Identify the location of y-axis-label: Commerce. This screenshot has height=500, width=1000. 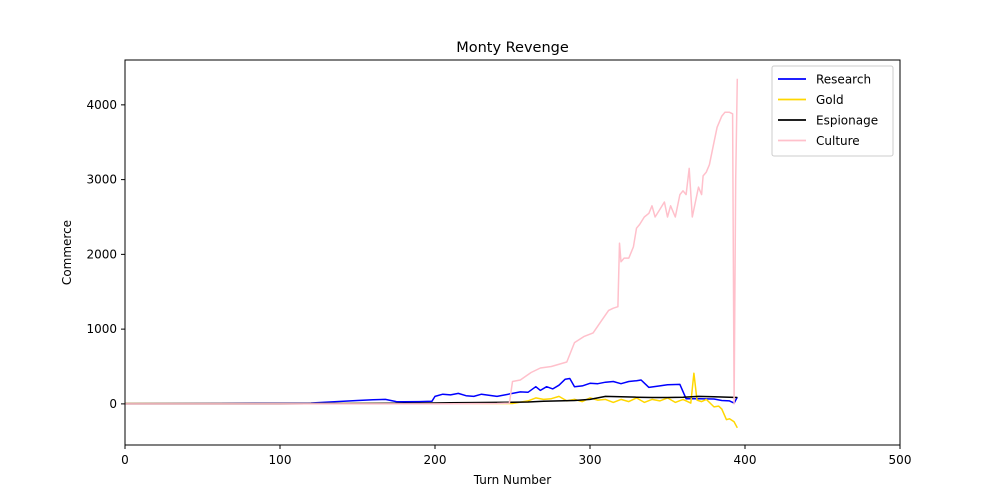
(67, 252).